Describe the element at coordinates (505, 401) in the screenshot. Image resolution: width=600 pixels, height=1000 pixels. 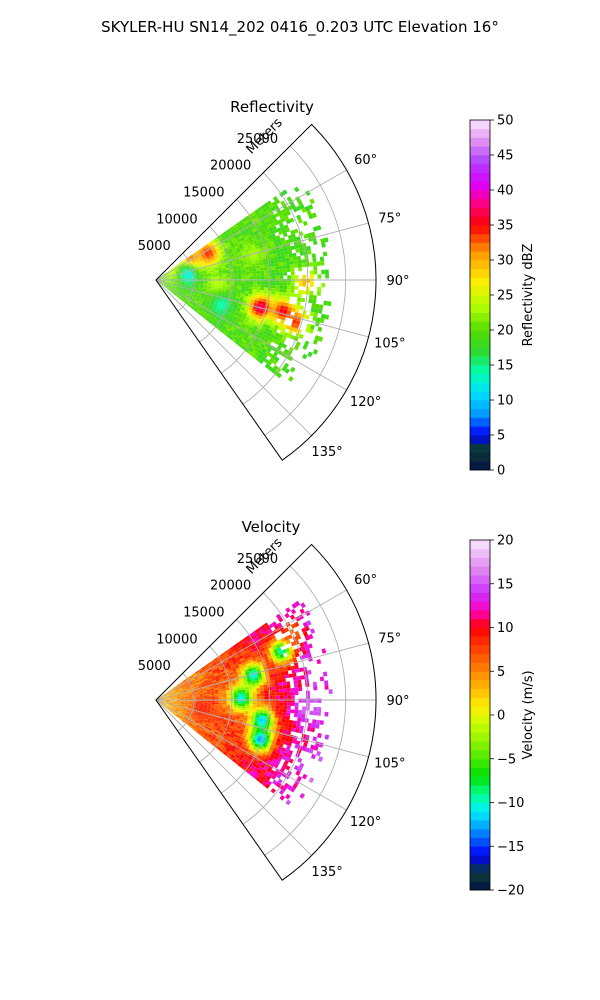
I see `colorbar-tick-label: 10` at that location.